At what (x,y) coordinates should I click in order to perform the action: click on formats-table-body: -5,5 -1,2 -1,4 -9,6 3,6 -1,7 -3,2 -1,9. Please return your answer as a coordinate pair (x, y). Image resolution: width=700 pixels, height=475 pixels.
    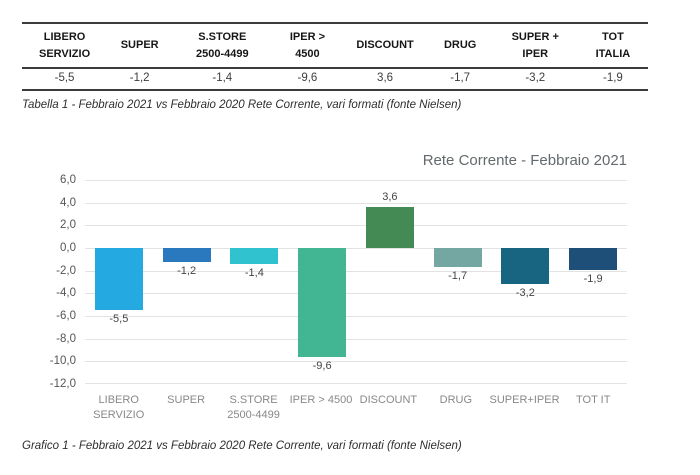
    Looking at the image, I should click on (335, 79).